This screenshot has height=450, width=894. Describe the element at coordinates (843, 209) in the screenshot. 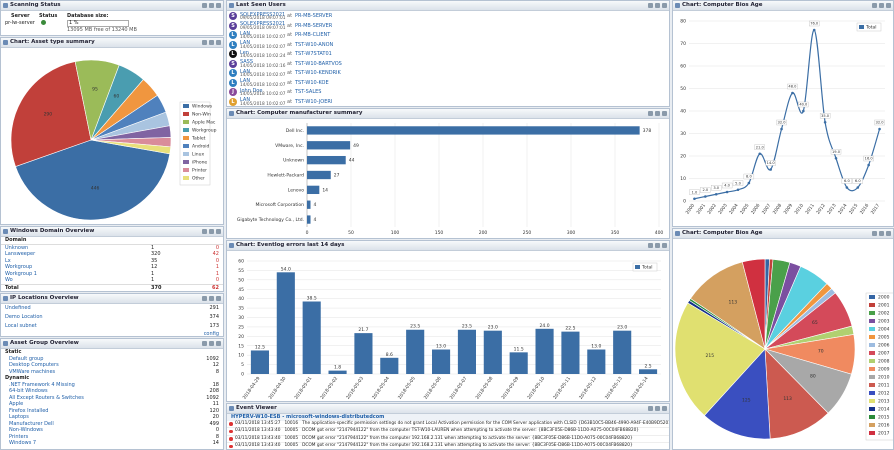

I see `x-tick-label: 2014` at that location.